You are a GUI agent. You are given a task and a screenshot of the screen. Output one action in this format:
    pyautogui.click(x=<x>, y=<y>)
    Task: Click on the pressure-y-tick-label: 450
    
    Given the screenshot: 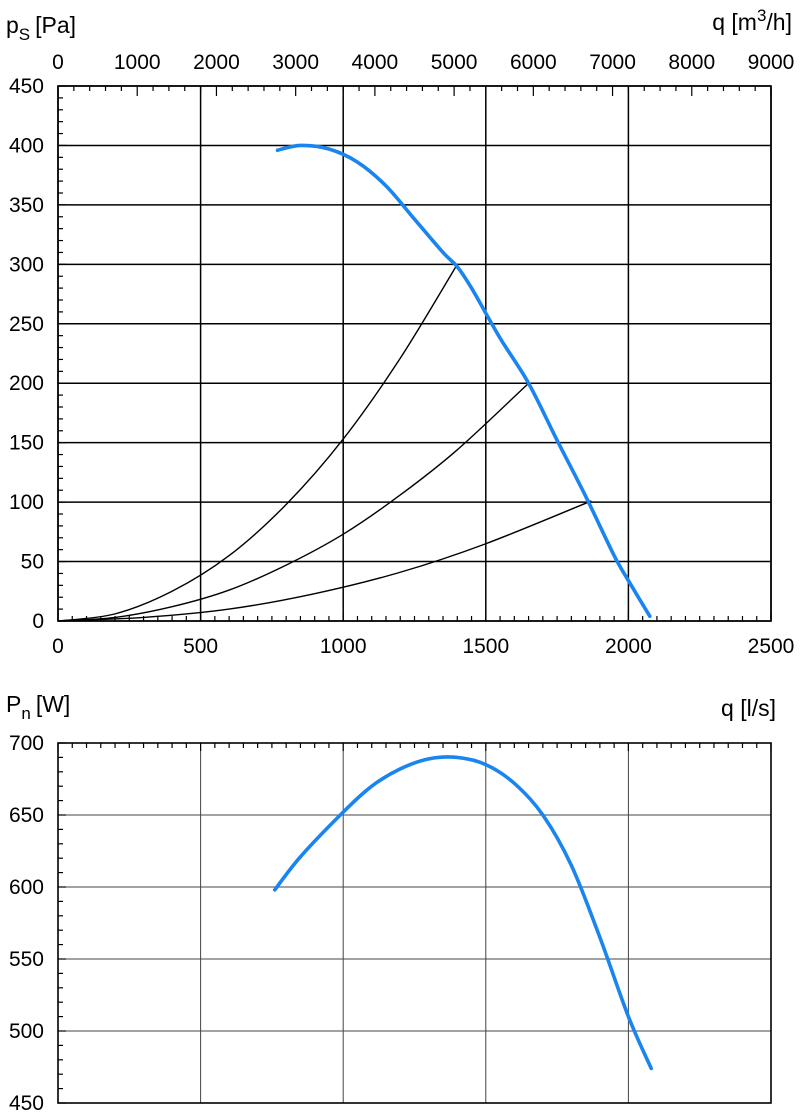 What is the action you would take?
    pyautogui.click(x=26, y=86)
    